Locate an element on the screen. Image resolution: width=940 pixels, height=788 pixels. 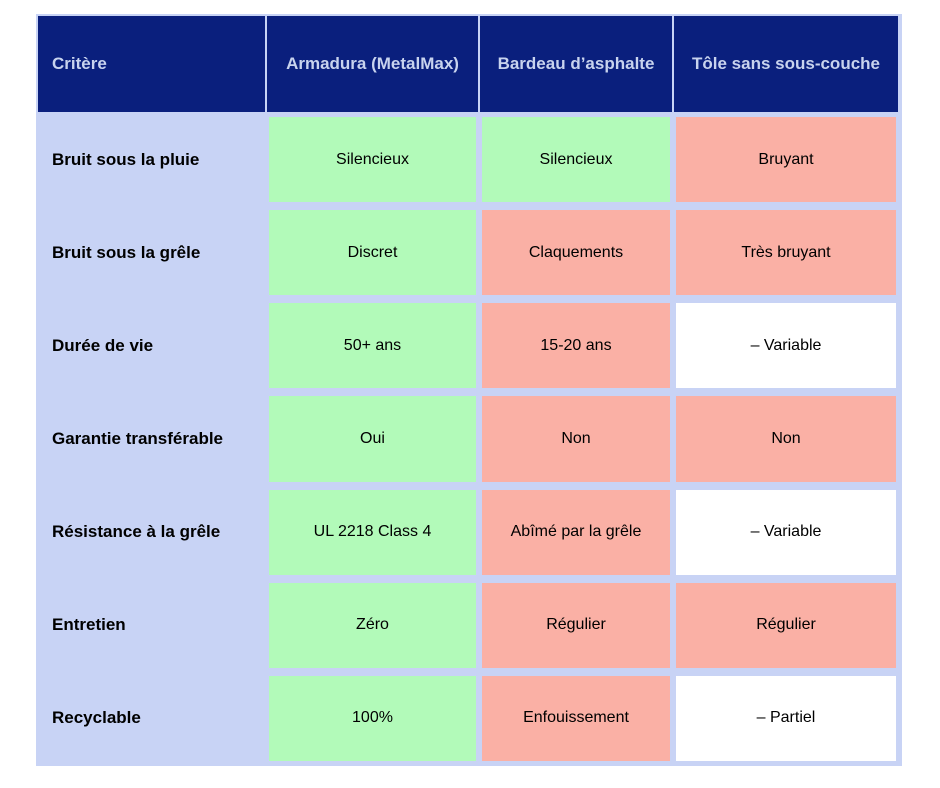
cell-value: Oui is located at coordinates (372, 439).